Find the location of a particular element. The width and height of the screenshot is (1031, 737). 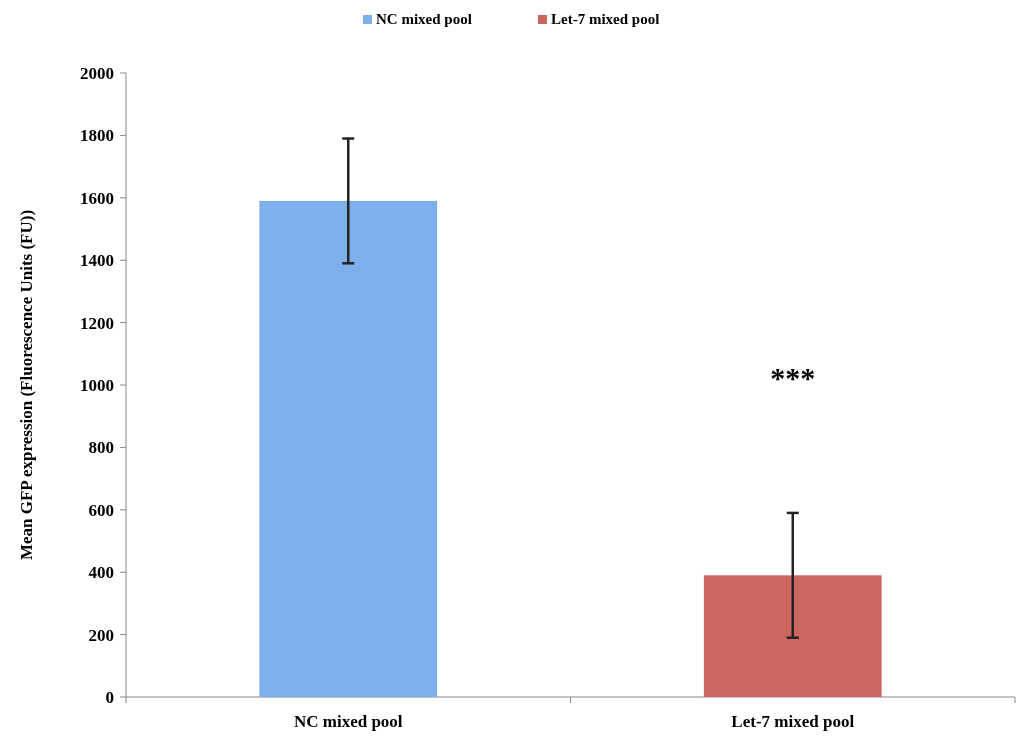

y-tick-label: 1400 is located at coordinates (97, 261).